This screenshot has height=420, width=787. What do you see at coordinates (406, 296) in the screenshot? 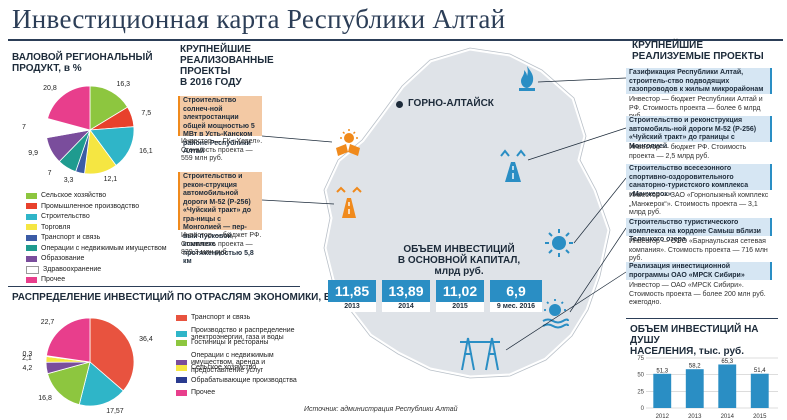
I see `investment-total-2014: 13,89 2014` at bounding box center [406, 296].